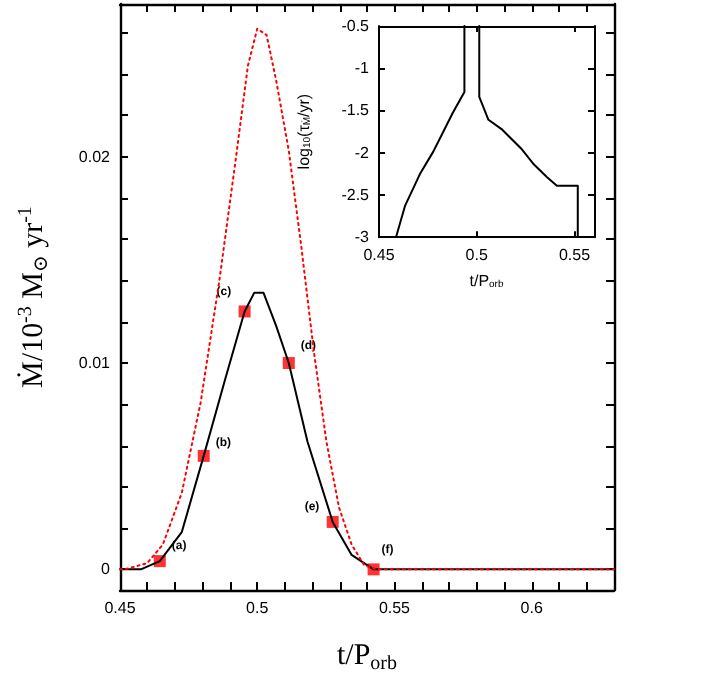 The image size is (718, 684). Describe the element at coordinates (356, 26) in the screenshot. I see `y-tick-label: -0.5` at that location.